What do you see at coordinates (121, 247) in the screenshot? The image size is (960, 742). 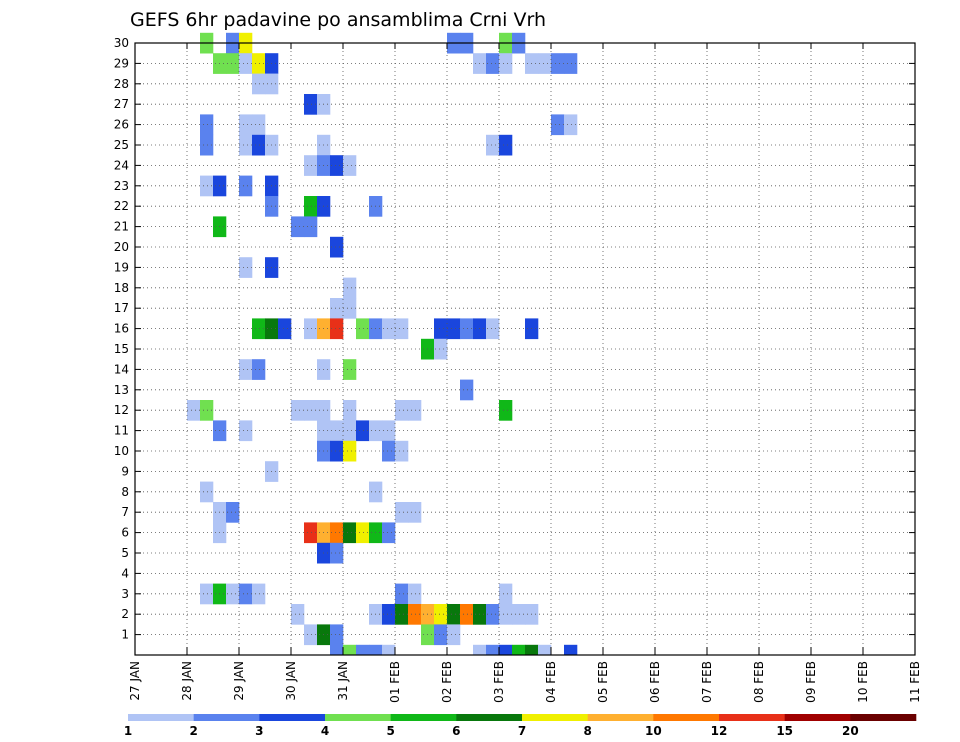 I see `y-tick-label: 20` at bounding box center [121, 247].